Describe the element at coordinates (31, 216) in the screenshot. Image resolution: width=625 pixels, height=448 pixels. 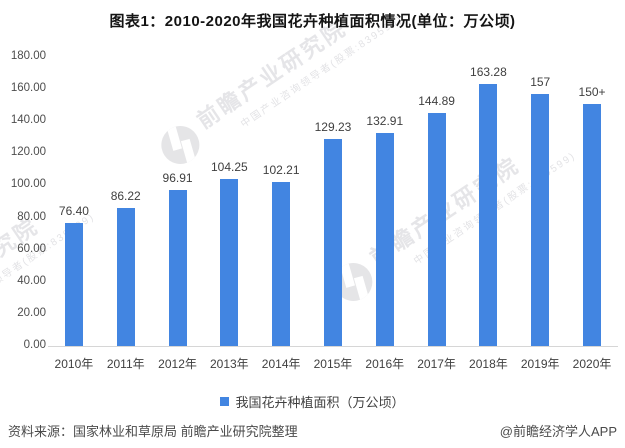
I see `y-tick-label: 80.00` at that location.